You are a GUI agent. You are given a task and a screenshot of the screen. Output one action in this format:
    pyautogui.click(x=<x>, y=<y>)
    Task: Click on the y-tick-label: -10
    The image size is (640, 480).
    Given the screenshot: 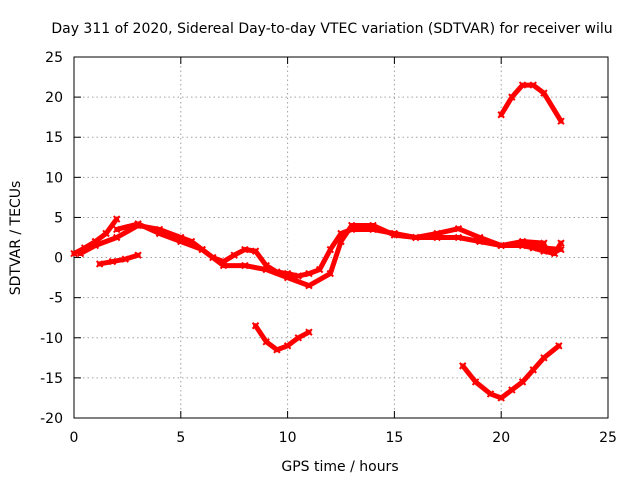 What is the action you would take?
    pyautogui.click(x=51, y=339)
    